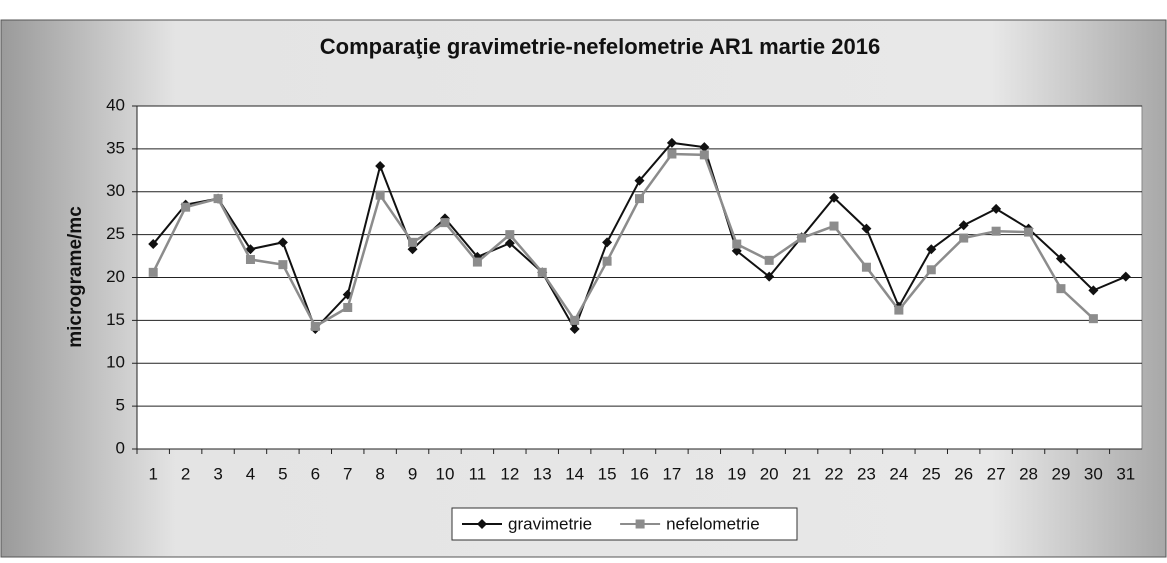 The image size is (1167, 563). Describe the element at coordinates (963, 473) in the screenshot. I see `x-tick-label: 26` at that location.